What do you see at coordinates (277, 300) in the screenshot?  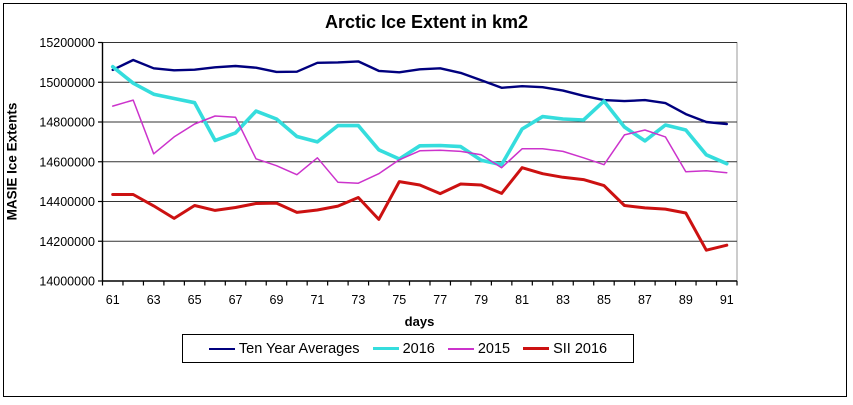 I see `x-tick-label: 69` at bounding box center [277, 300].